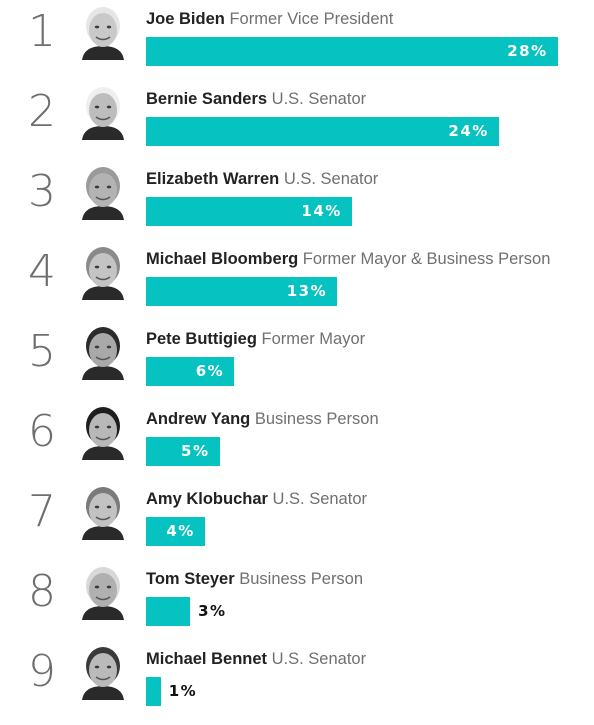 The height and width of the screenshot is (725, 594). What do you see at coordinates (297, 520) in the screenshot?
I see `candidate-row: 7 Amy Klobuchar U.S. Senator 4%` at bounding box center [297, 520].